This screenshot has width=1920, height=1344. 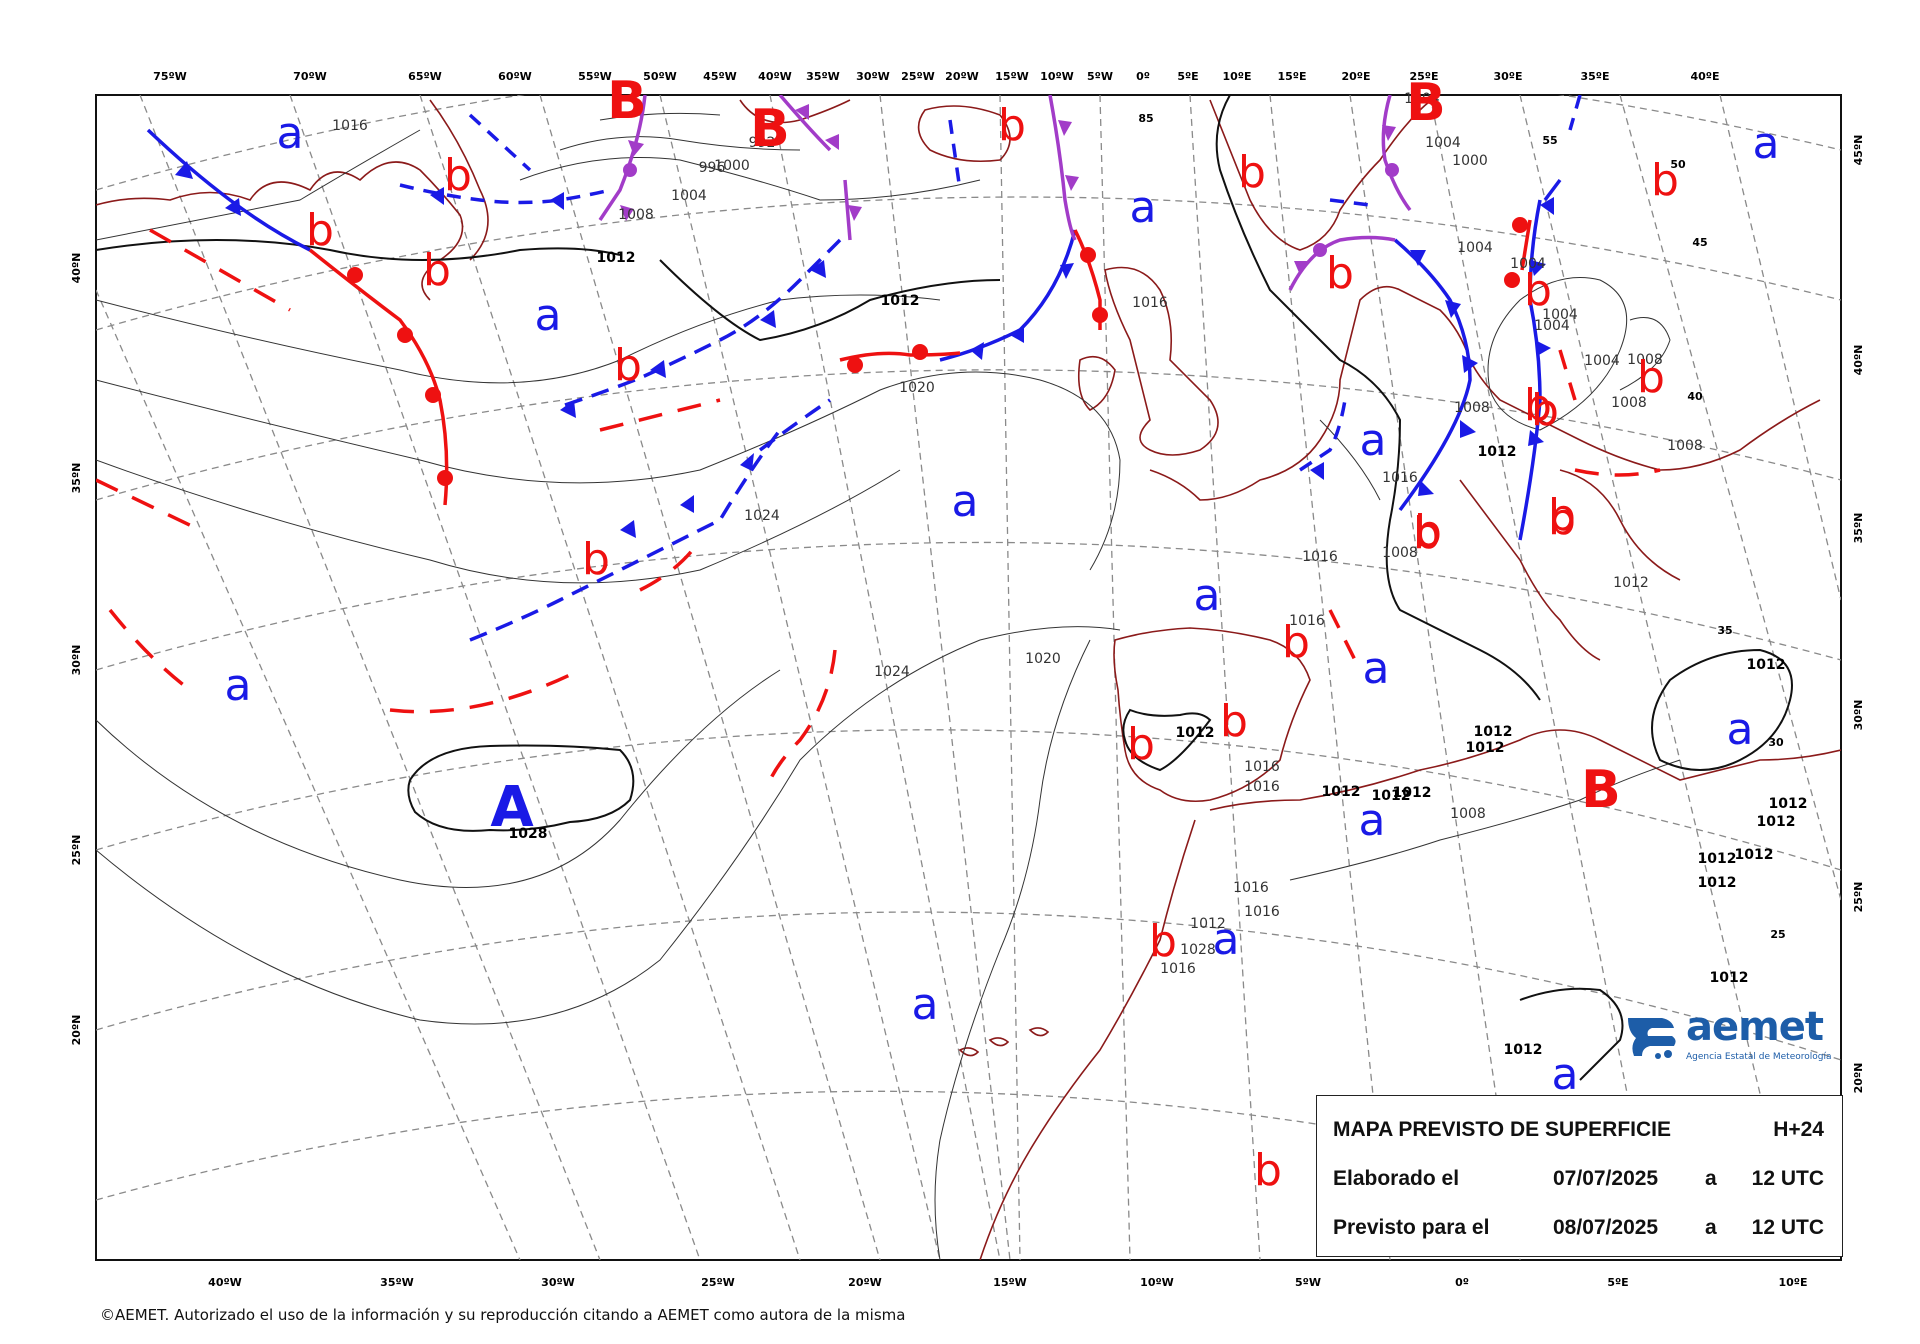 I want to click on grid-inner-label: 35, so click(x=1724, y=630).